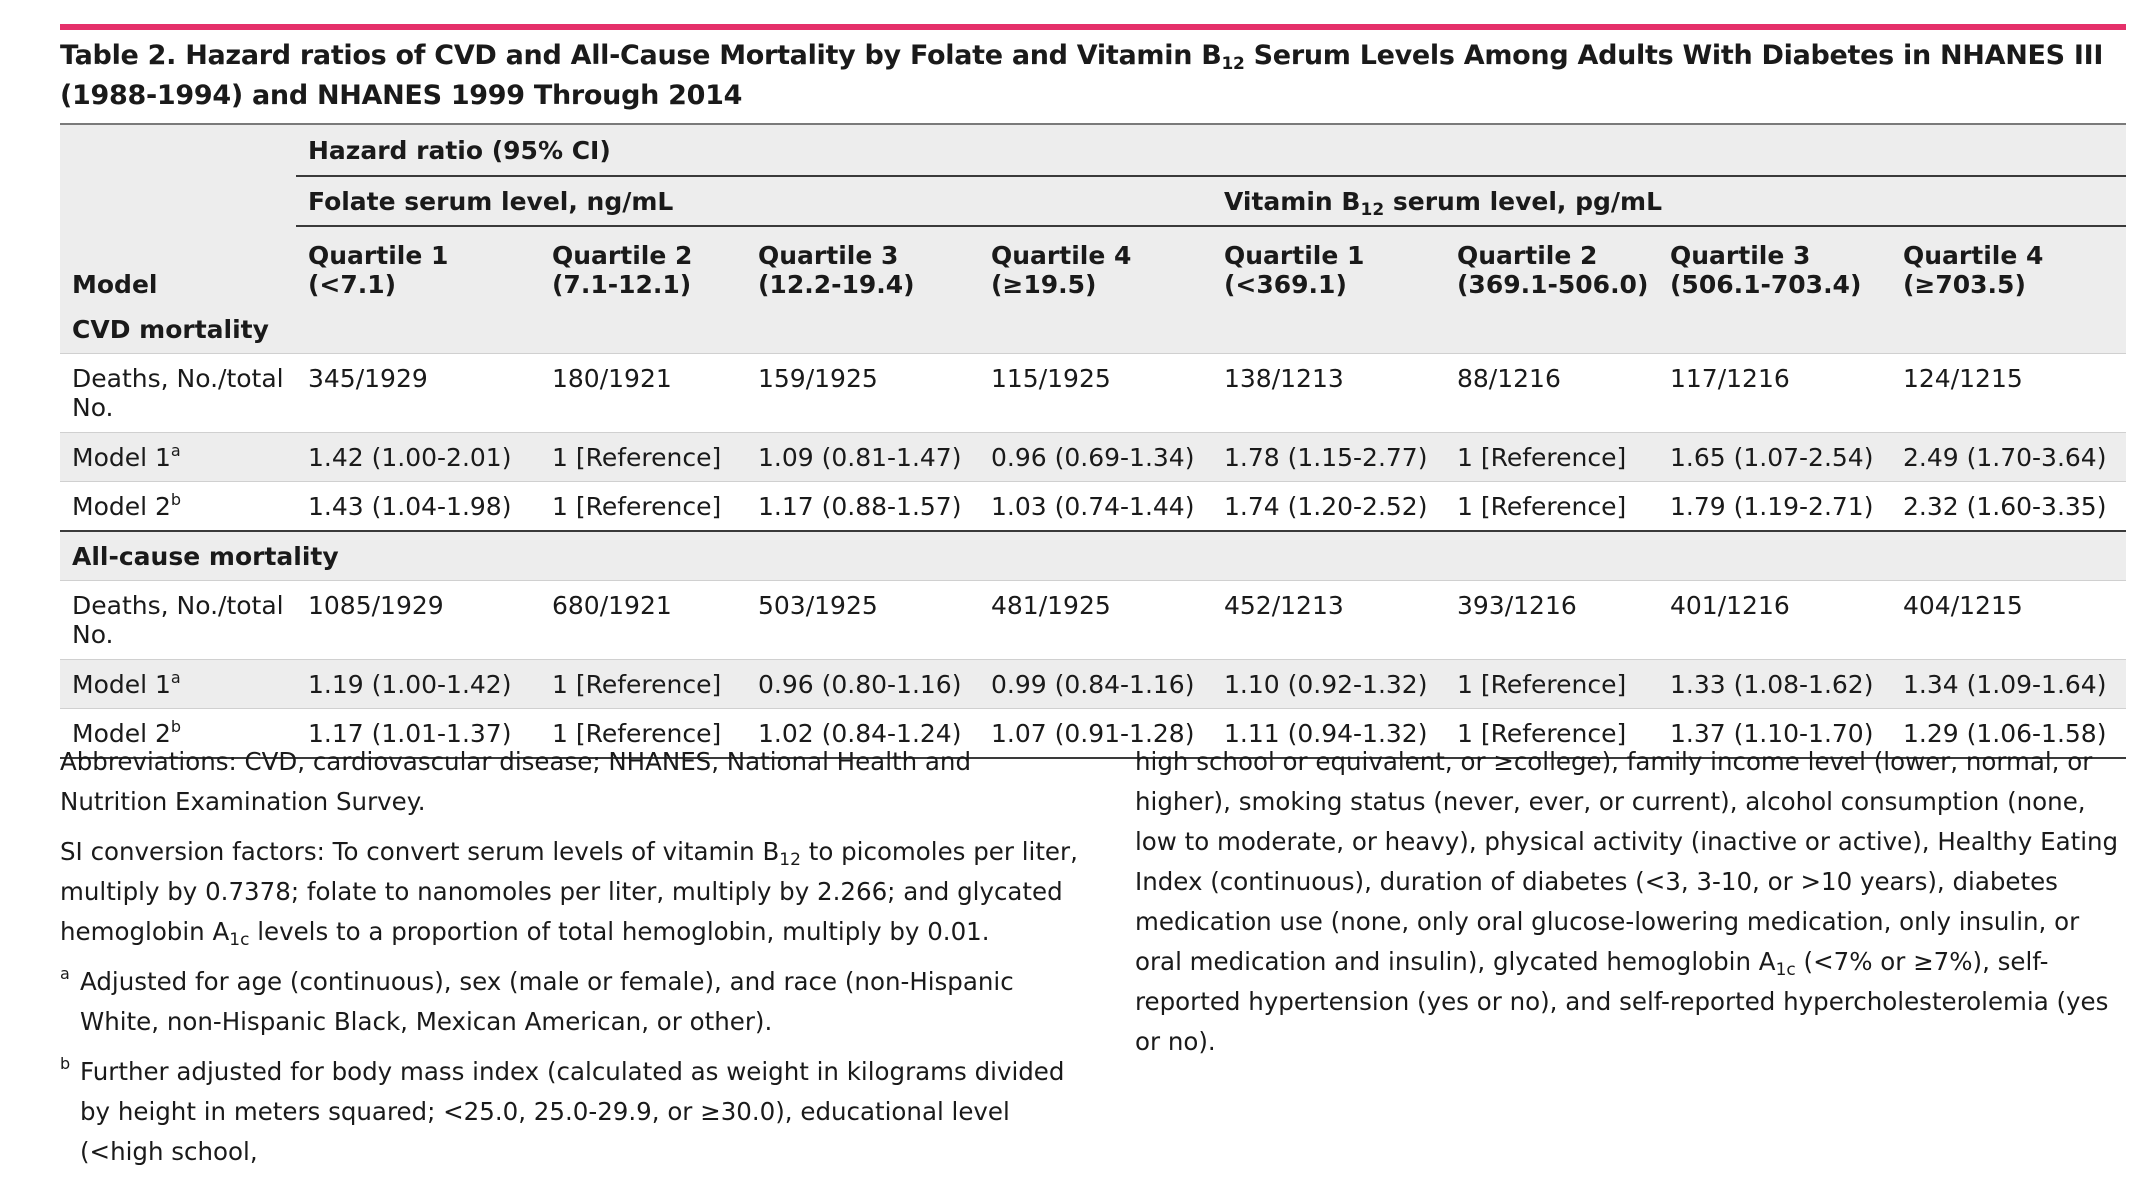  I want to click on table-cell: 1.19 (1.00-1.42), so click(418, 684).